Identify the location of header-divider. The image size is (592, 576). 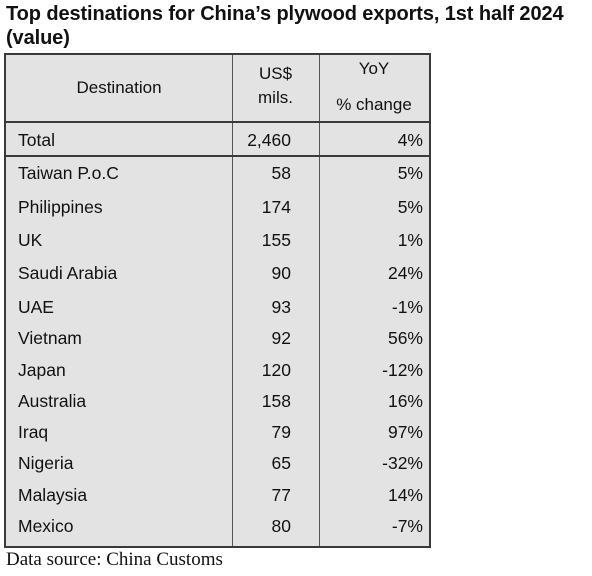
(217, 122).